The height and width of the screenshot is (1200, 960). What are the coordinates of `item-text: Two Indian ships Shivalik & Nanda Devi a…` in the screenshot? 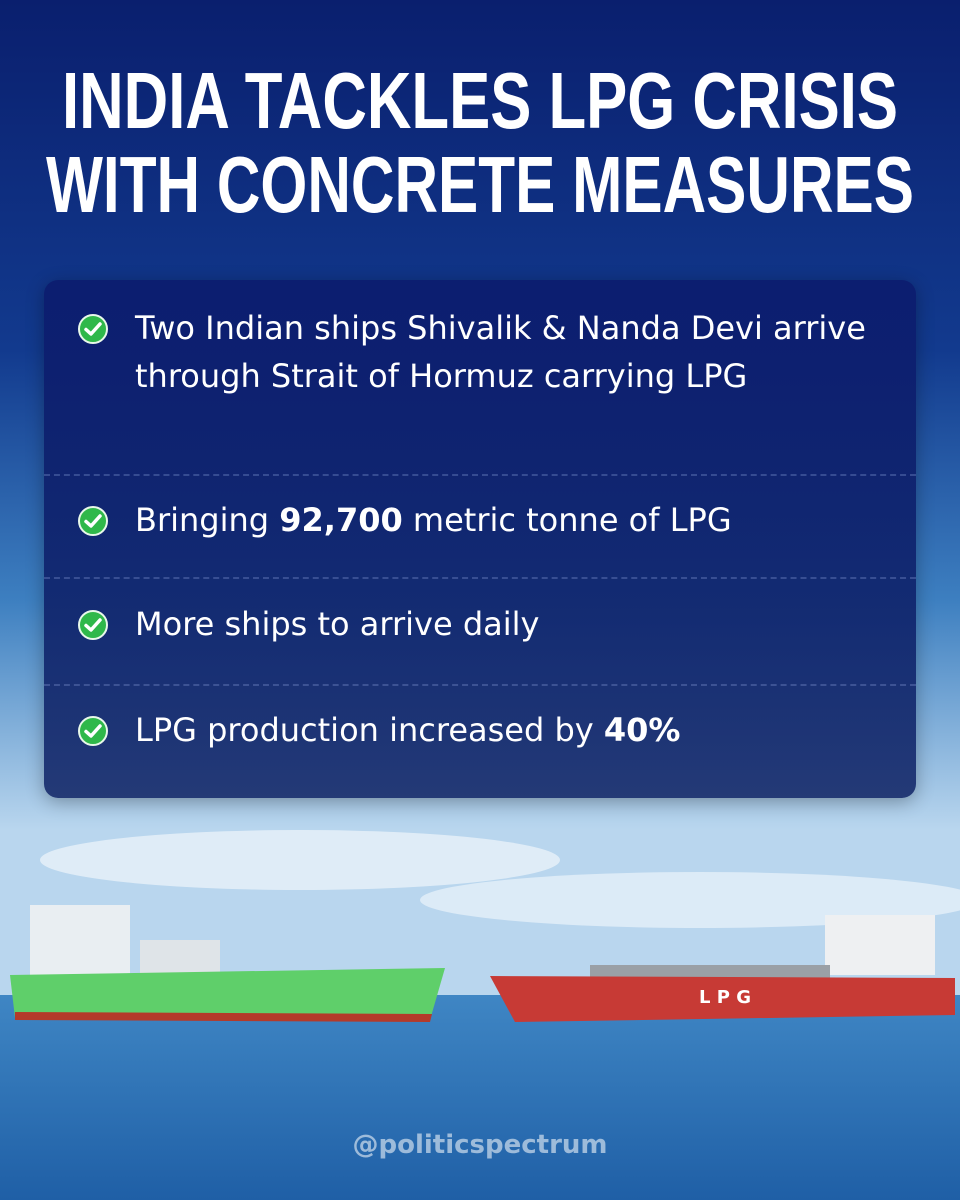 It's located at (500, 352).